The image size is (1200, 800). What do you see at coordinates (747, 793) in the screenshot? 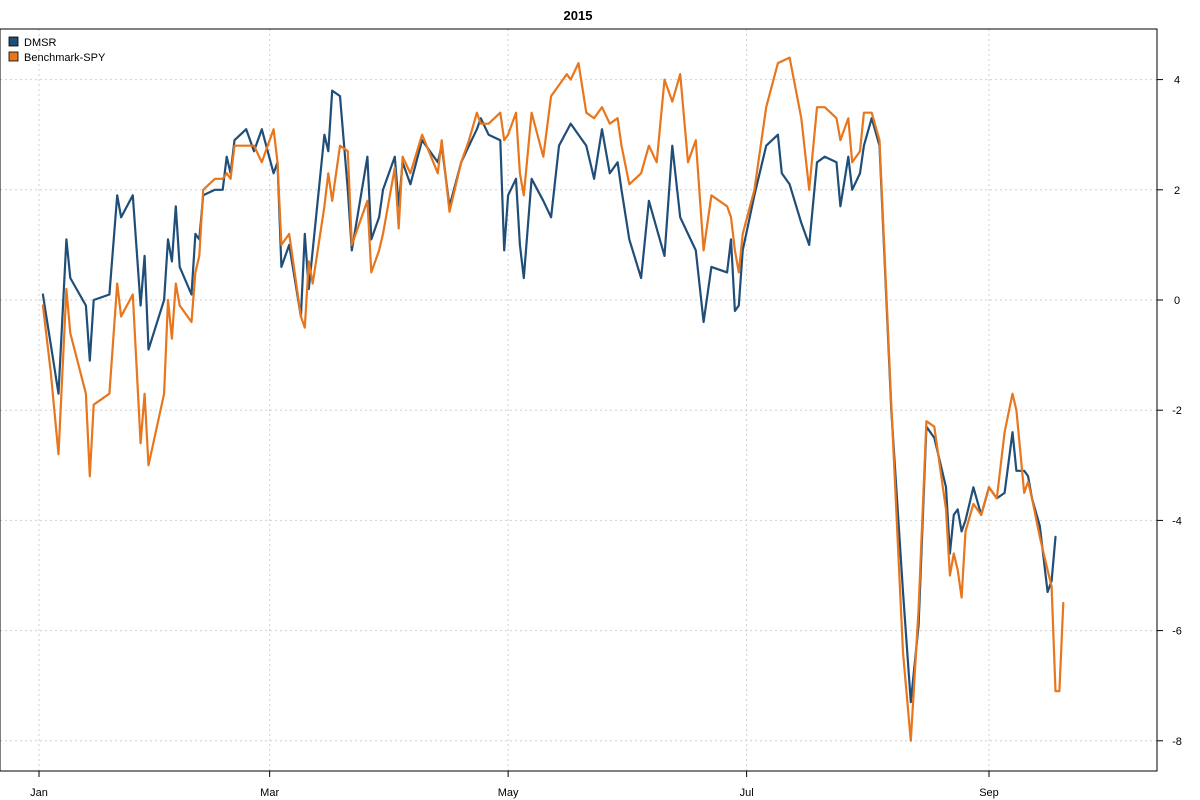
I see `x-tick-label: Jul` at bounding box center [747, 793].